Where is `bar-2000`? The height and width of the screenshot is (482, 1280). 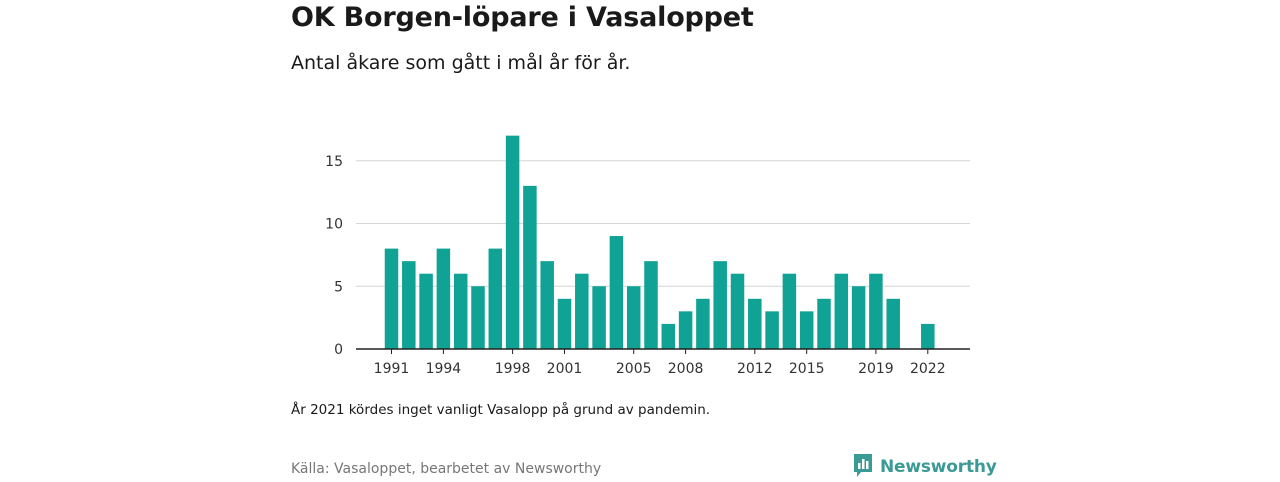
bar-2000 is located at coordinates (547, 305).